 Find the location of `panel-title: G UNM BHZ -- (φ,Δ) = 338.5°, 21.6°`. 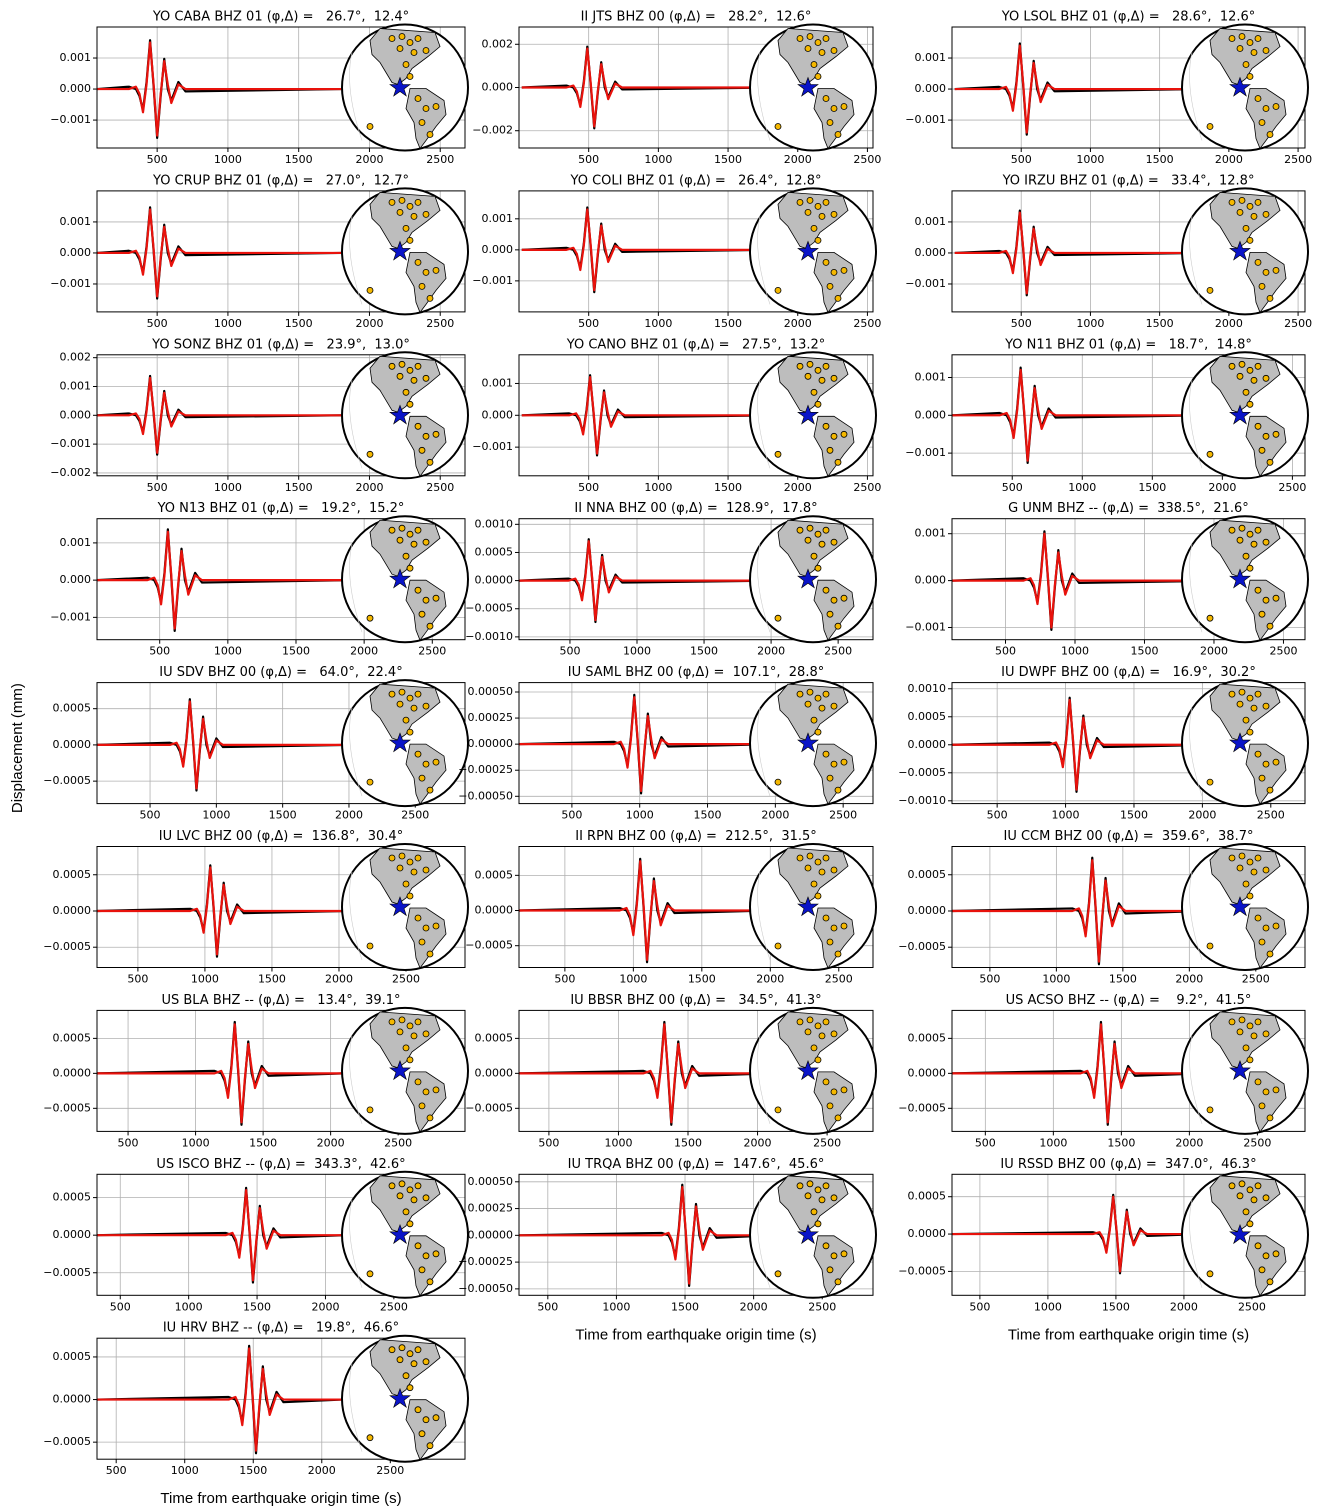

panel-title: G UNM BHZ -- (φ,Δ) = 338.5°, 21.6° is located at coordinates (1128, 508).